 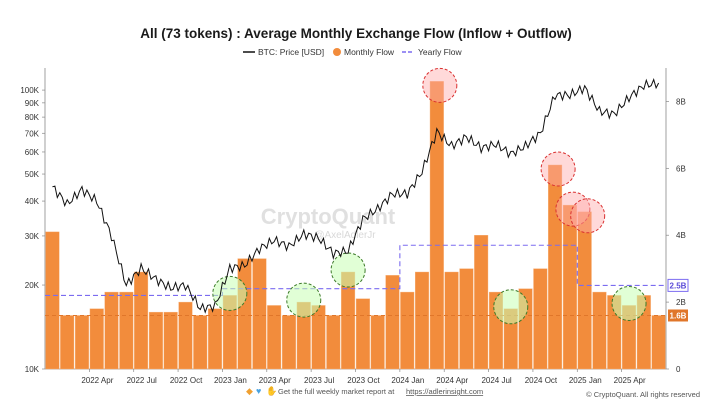 I want to click on baseline-flow-badge, so click(x=678, y=315).